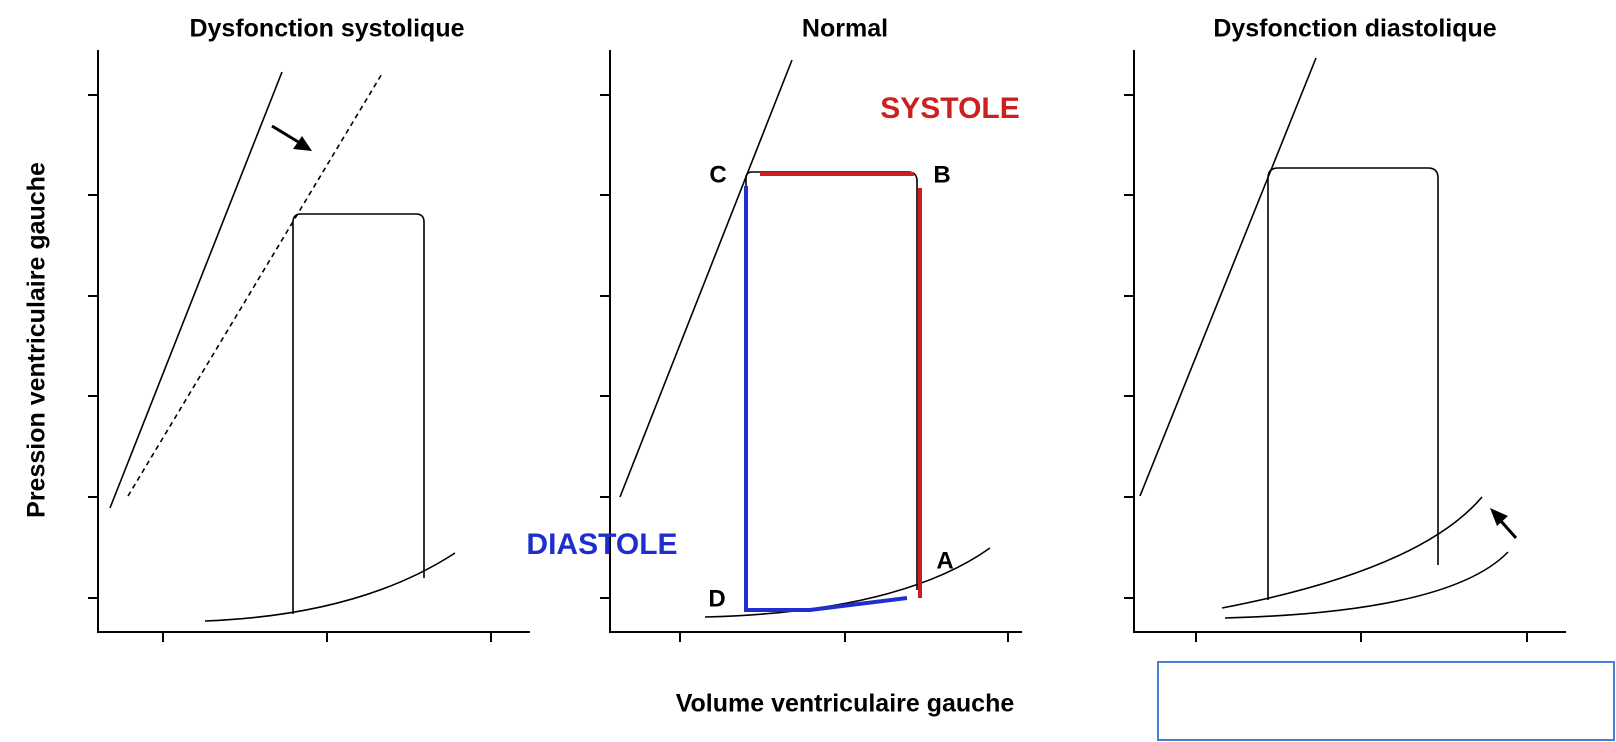 Image resolution: width=1616 pixels, height=742 pixels. What do you see at coordinates (716, 598) in the screenshot?
I see `point-label: D` at bounding box center [716, 598].